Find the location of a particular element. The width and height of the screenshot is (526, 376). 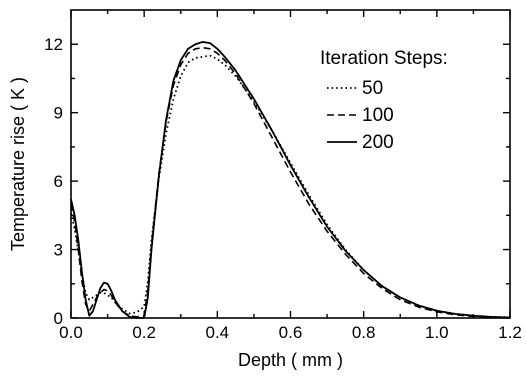

legend-label-50: 50 is located at coordinates (372, 88).